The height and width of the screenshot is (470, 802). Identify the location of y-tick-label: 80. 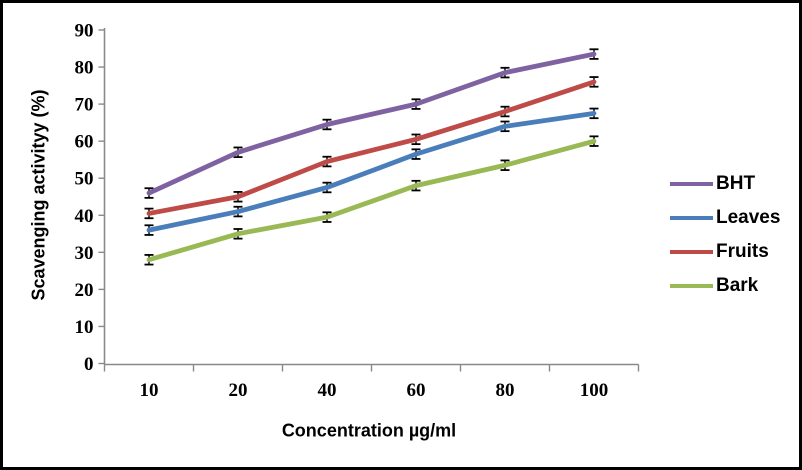
(84, 68).